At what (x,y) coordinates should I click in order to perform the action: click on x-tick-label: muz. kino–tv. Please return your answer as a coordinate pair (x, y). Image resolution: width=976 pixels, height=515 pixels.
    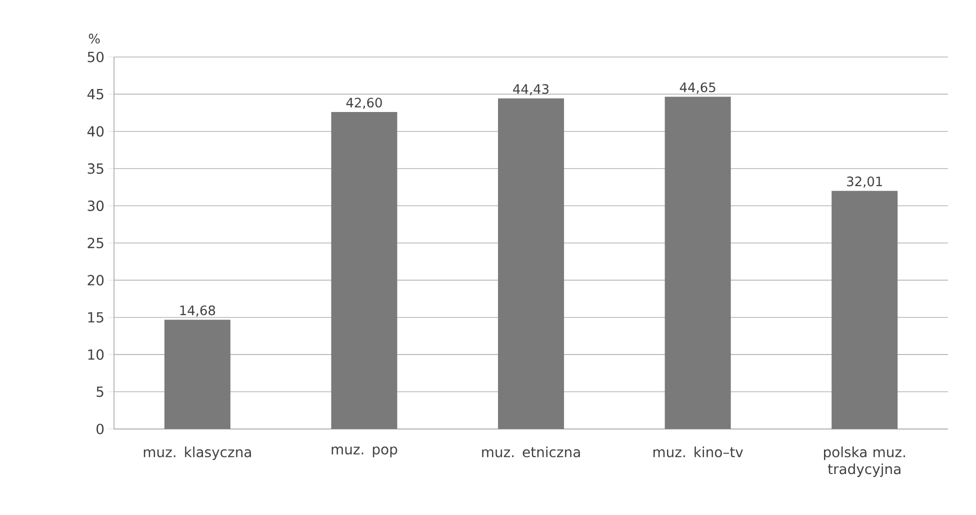
    Looking at the image, I should click on (698, 452).